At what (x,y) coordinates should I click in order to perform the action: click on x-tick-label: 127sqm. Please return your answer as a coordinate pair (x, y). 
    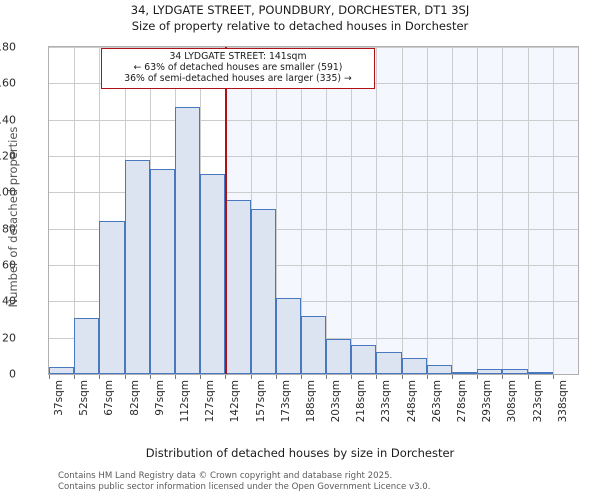
    Looking at the image, I should click on (210, 401).